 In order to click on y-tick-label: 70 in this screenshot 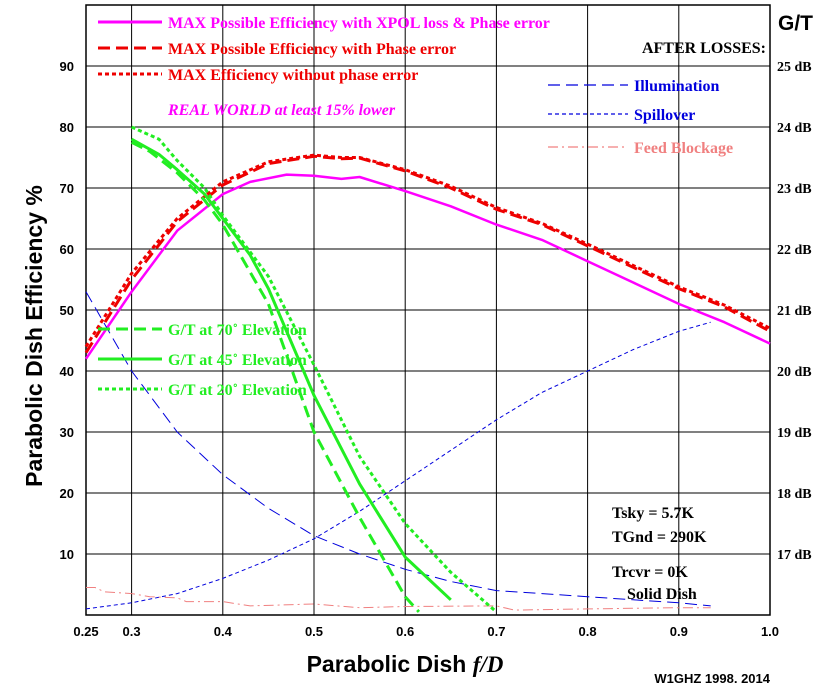, I will do `click(67, 188)`.